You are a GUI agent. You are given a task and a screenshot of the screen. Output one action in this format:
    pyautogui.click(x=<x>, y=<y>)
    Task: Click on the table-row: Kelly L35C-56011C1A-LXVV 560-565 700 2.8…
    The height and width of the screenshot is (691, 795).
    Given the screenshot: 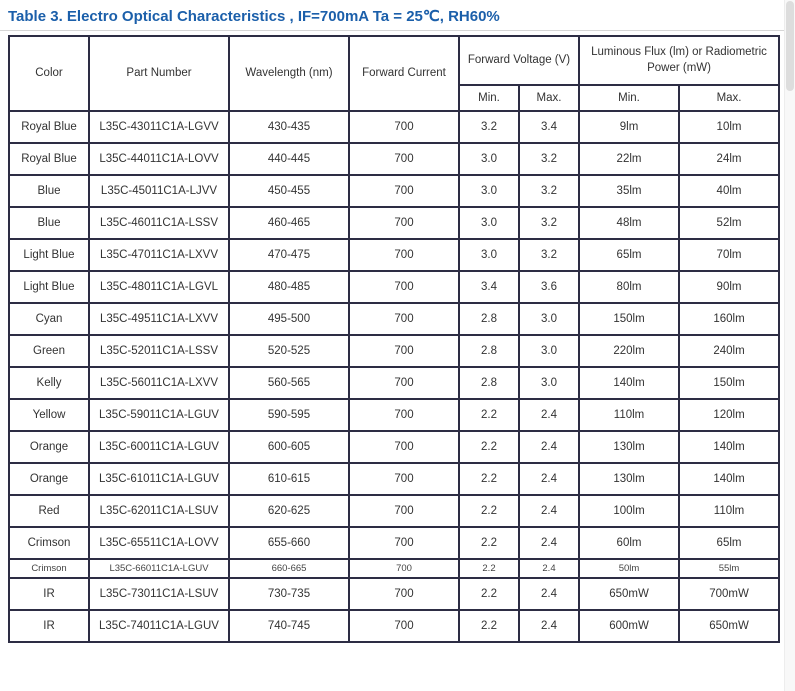 What is the action you would take?
    pyautogui.click(x=394, y=383)
    